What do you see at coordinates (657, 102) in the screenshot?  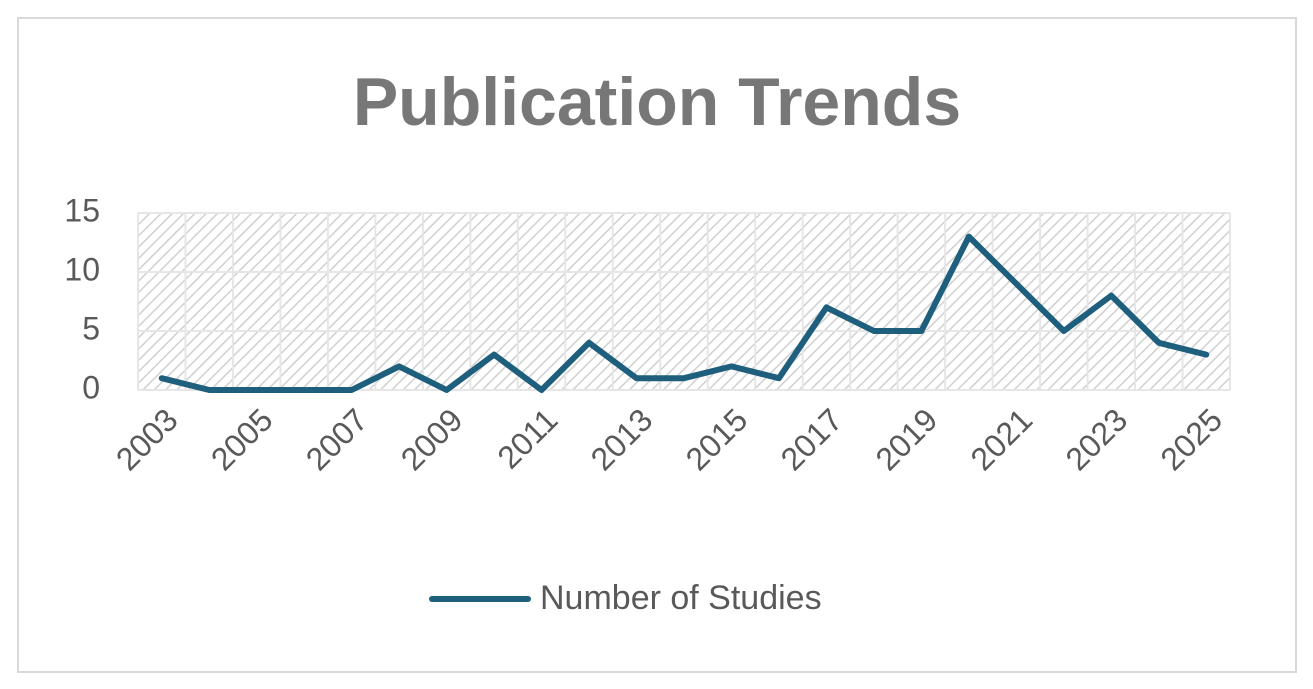 I see `chart-title: Publication Trends` at bounding box center [657, 102].